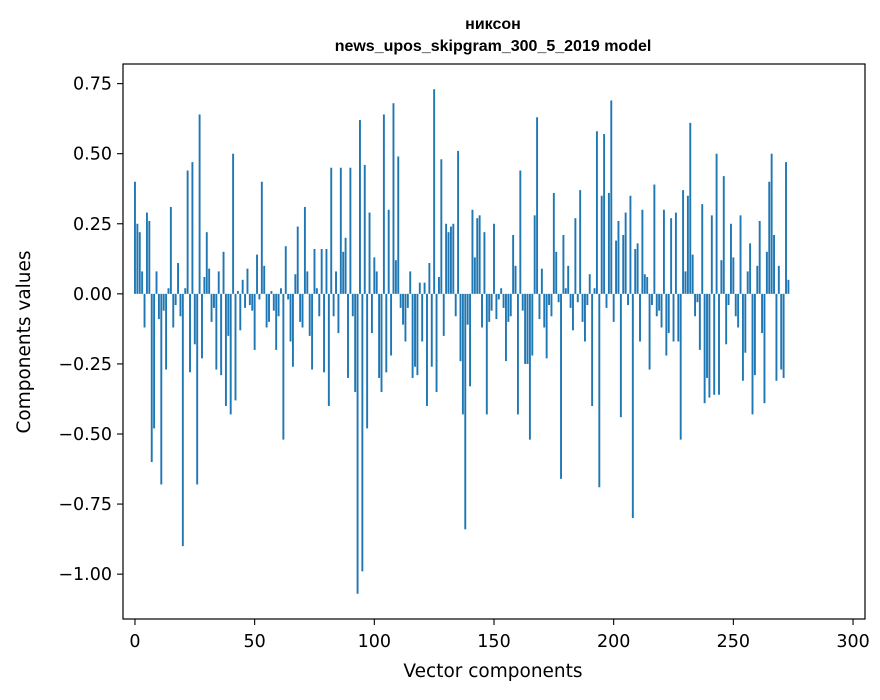  What do you see at coordinates (85, 505) in the screenshot?
I see `y-tick-label-1: −0.75` at bounding box center [85, 505].